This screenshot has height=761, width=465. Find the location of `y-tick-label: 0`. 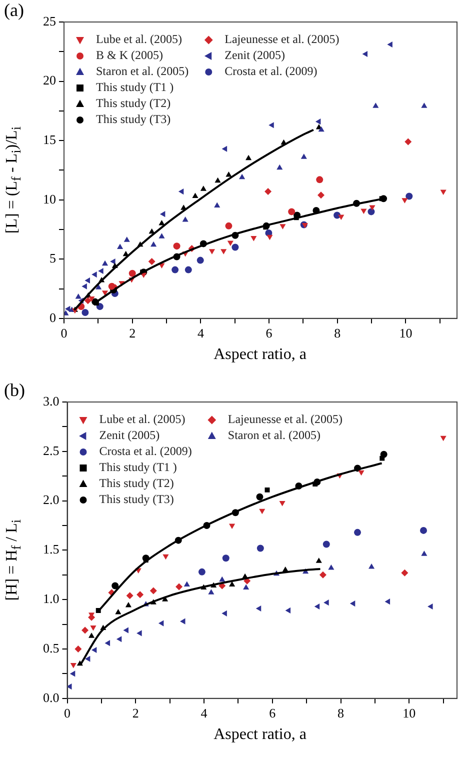

y-tick-label: 0 is located at coordinates (53, 317).